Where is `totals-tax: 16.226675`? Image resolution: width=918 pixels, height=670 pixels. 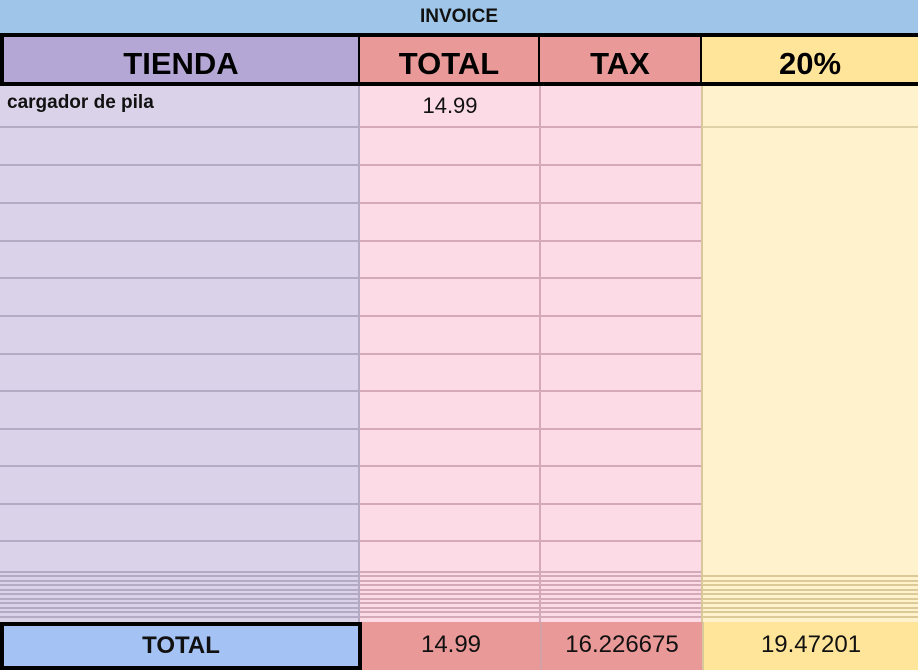 totals-tax: 16.226675 is located at coordinates (621, 646).